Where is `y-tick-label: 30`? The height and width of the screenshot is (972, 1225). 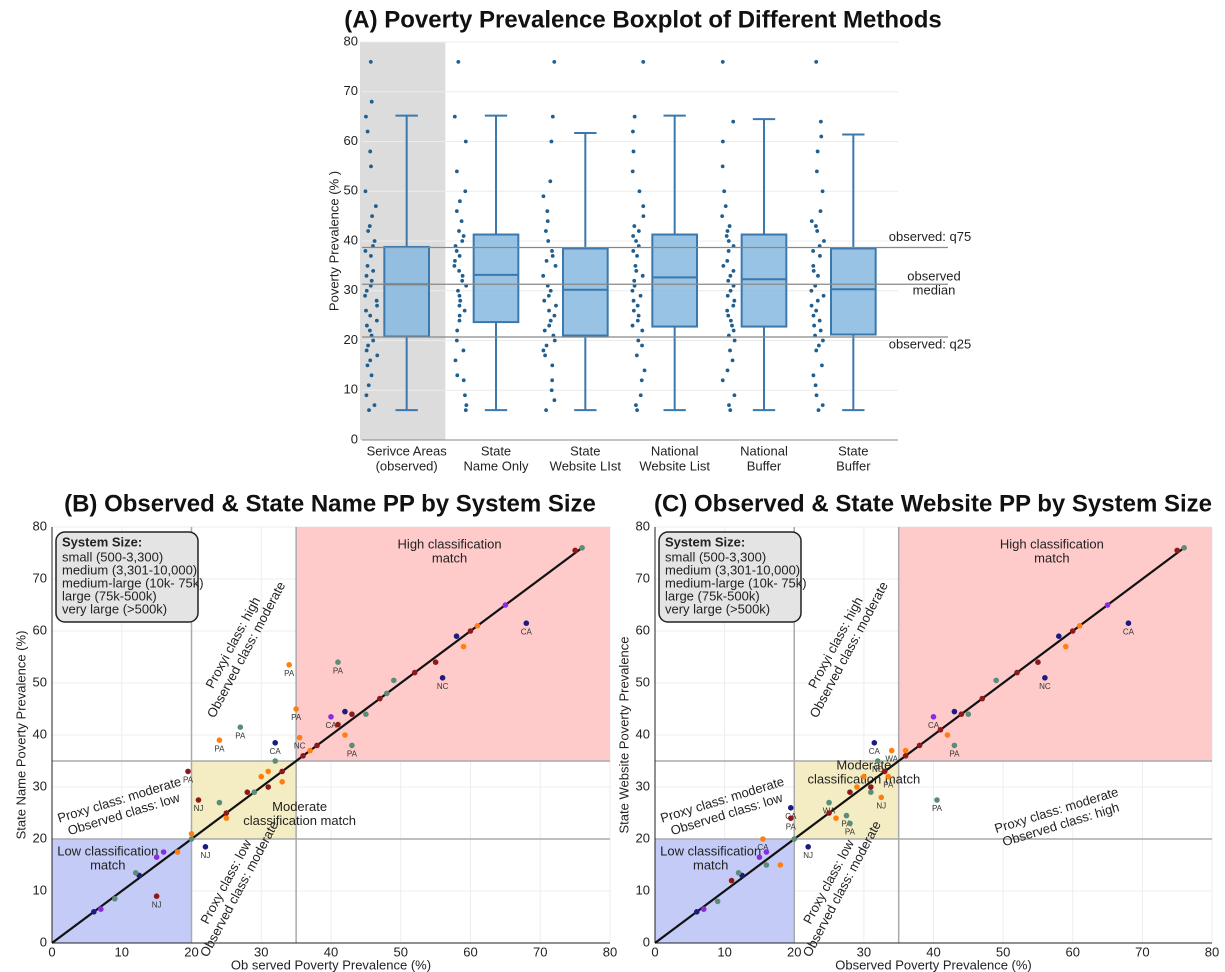 y-tick-label: 30 is located at coordinates (351, 289).